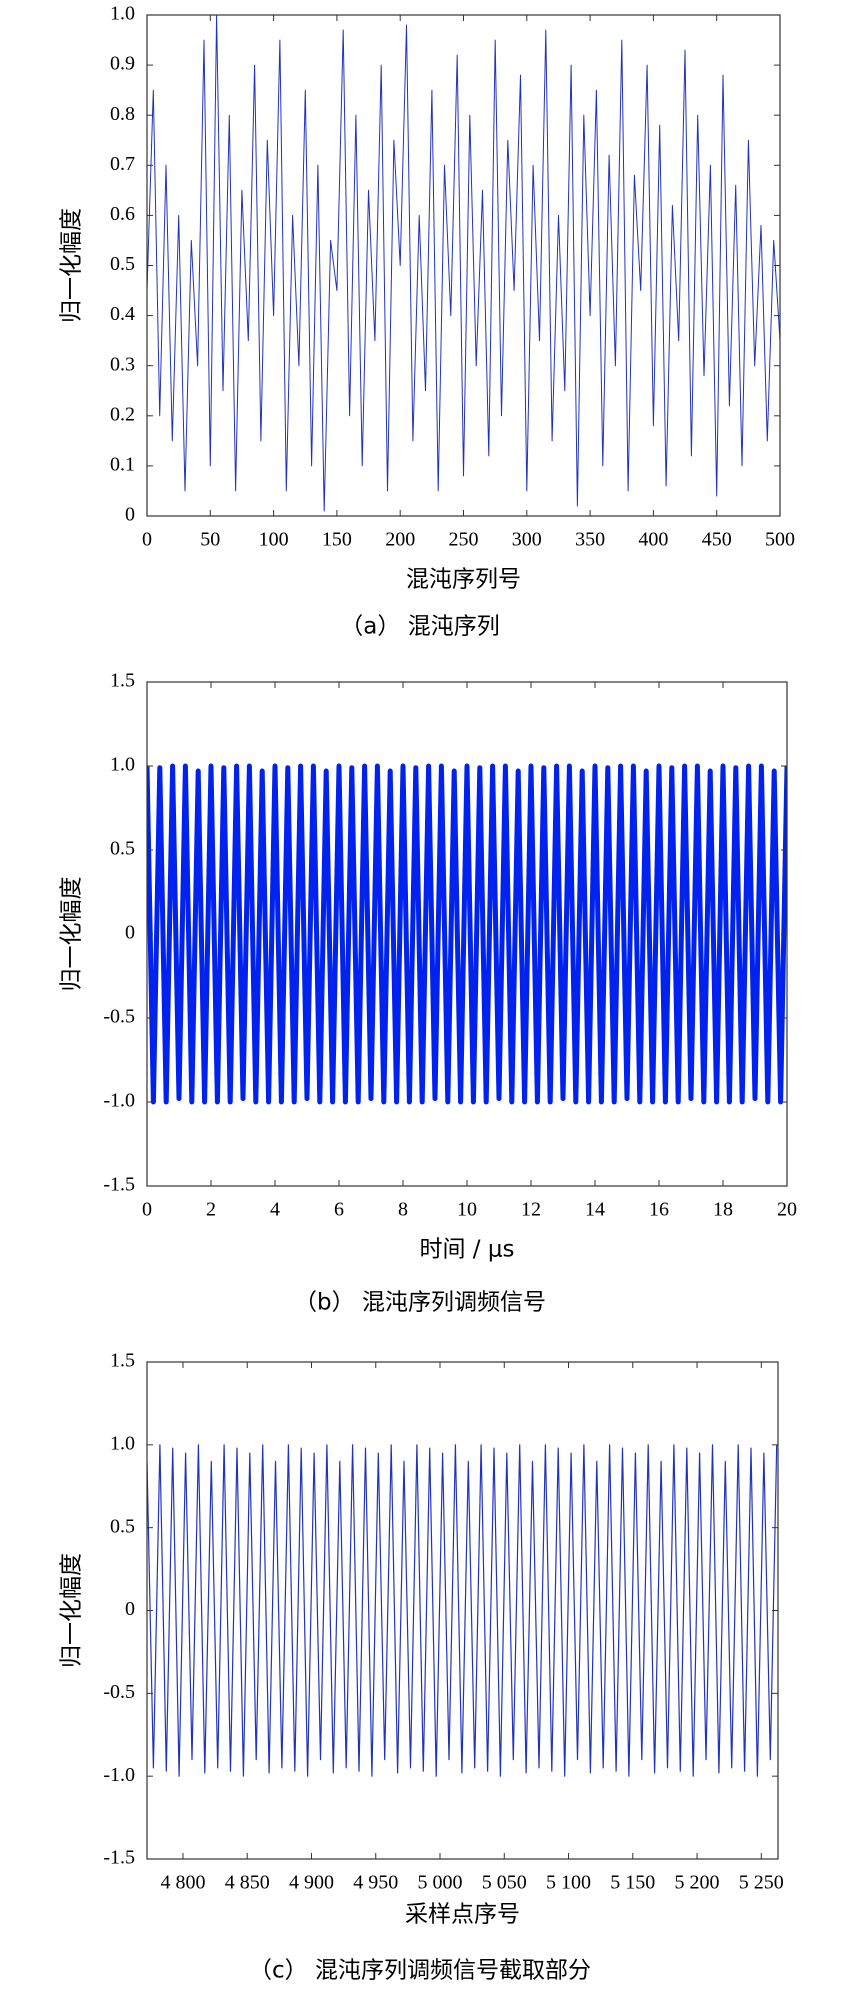 This screenshot has width=841, height=2003. Describe the element at coordinates (653, 540) in the screenshot. I see `x-tick-label: 400` at that location.